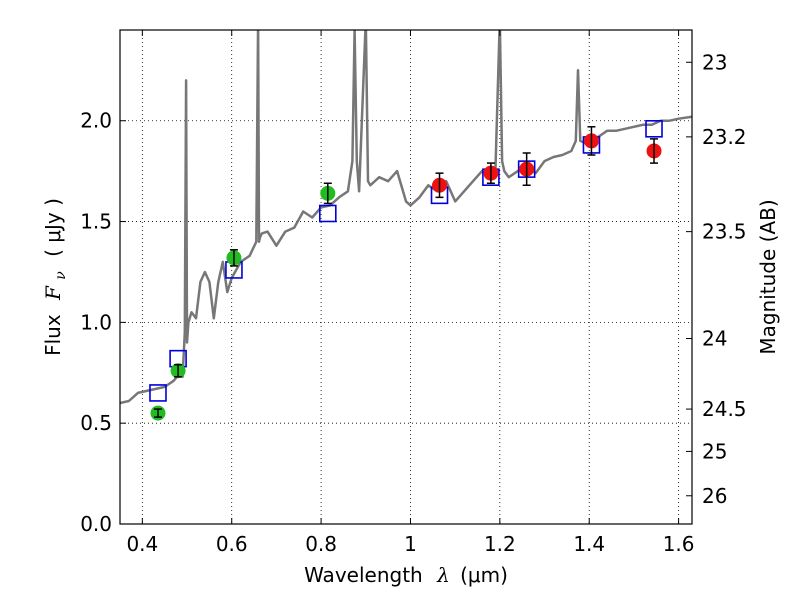 This screenshot has width=800, height=600. I want to click on y-tick-label: 1.0, so click(96, 322).